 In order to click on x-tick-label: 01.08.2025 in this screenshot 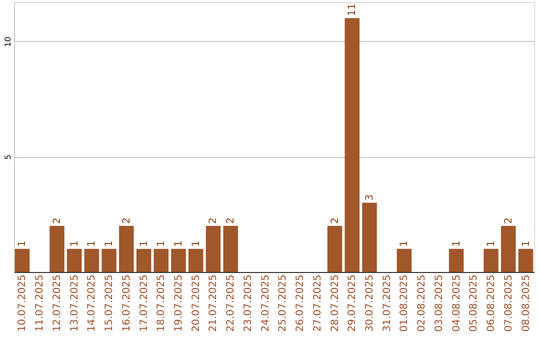, I will do `click(404, 303)`.